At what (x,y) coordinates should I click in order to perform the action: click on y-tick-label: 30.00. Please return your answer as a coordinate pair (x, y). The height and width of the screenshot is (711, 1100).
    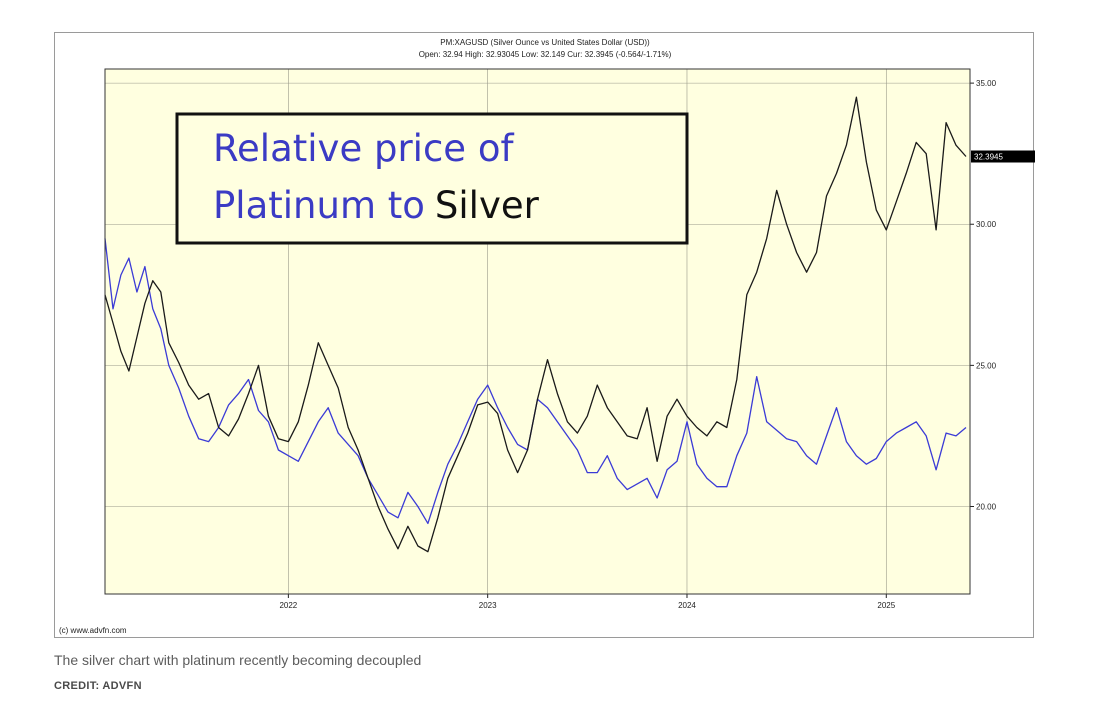
    Looking at the image, I should click on (986, 224).